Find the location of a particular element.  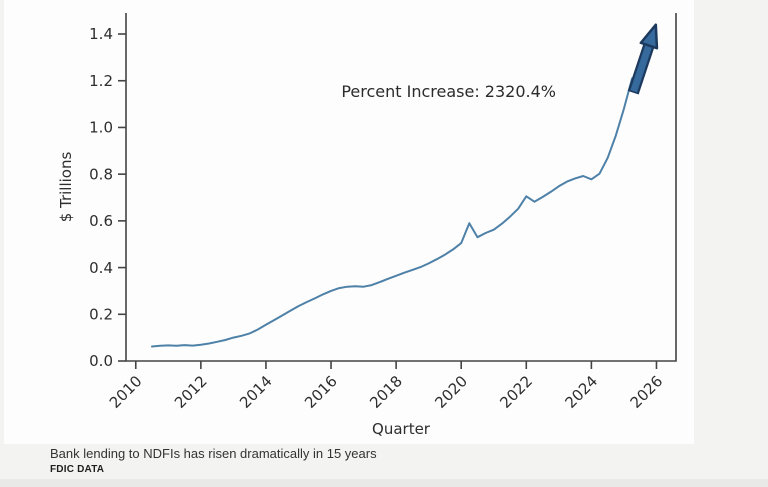

y-tick-label: 0.6 is located at coordinates (101, 221).